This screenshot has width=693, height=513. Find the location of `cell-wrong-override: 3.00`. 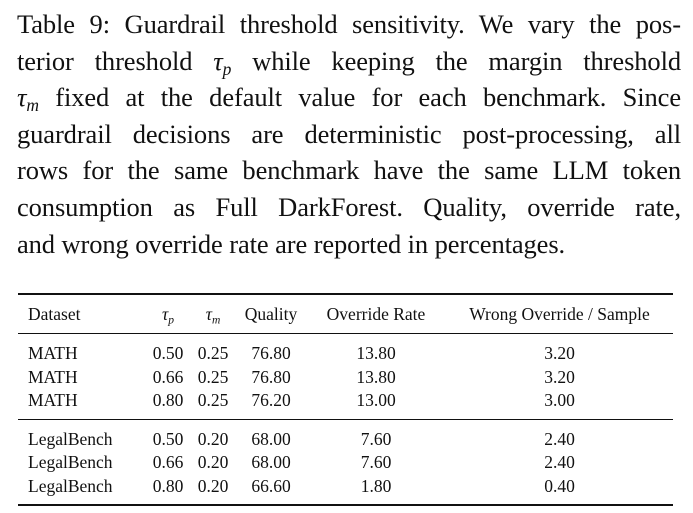

cell-wrong-override: 3.00 is located at coordinates (559, 400).